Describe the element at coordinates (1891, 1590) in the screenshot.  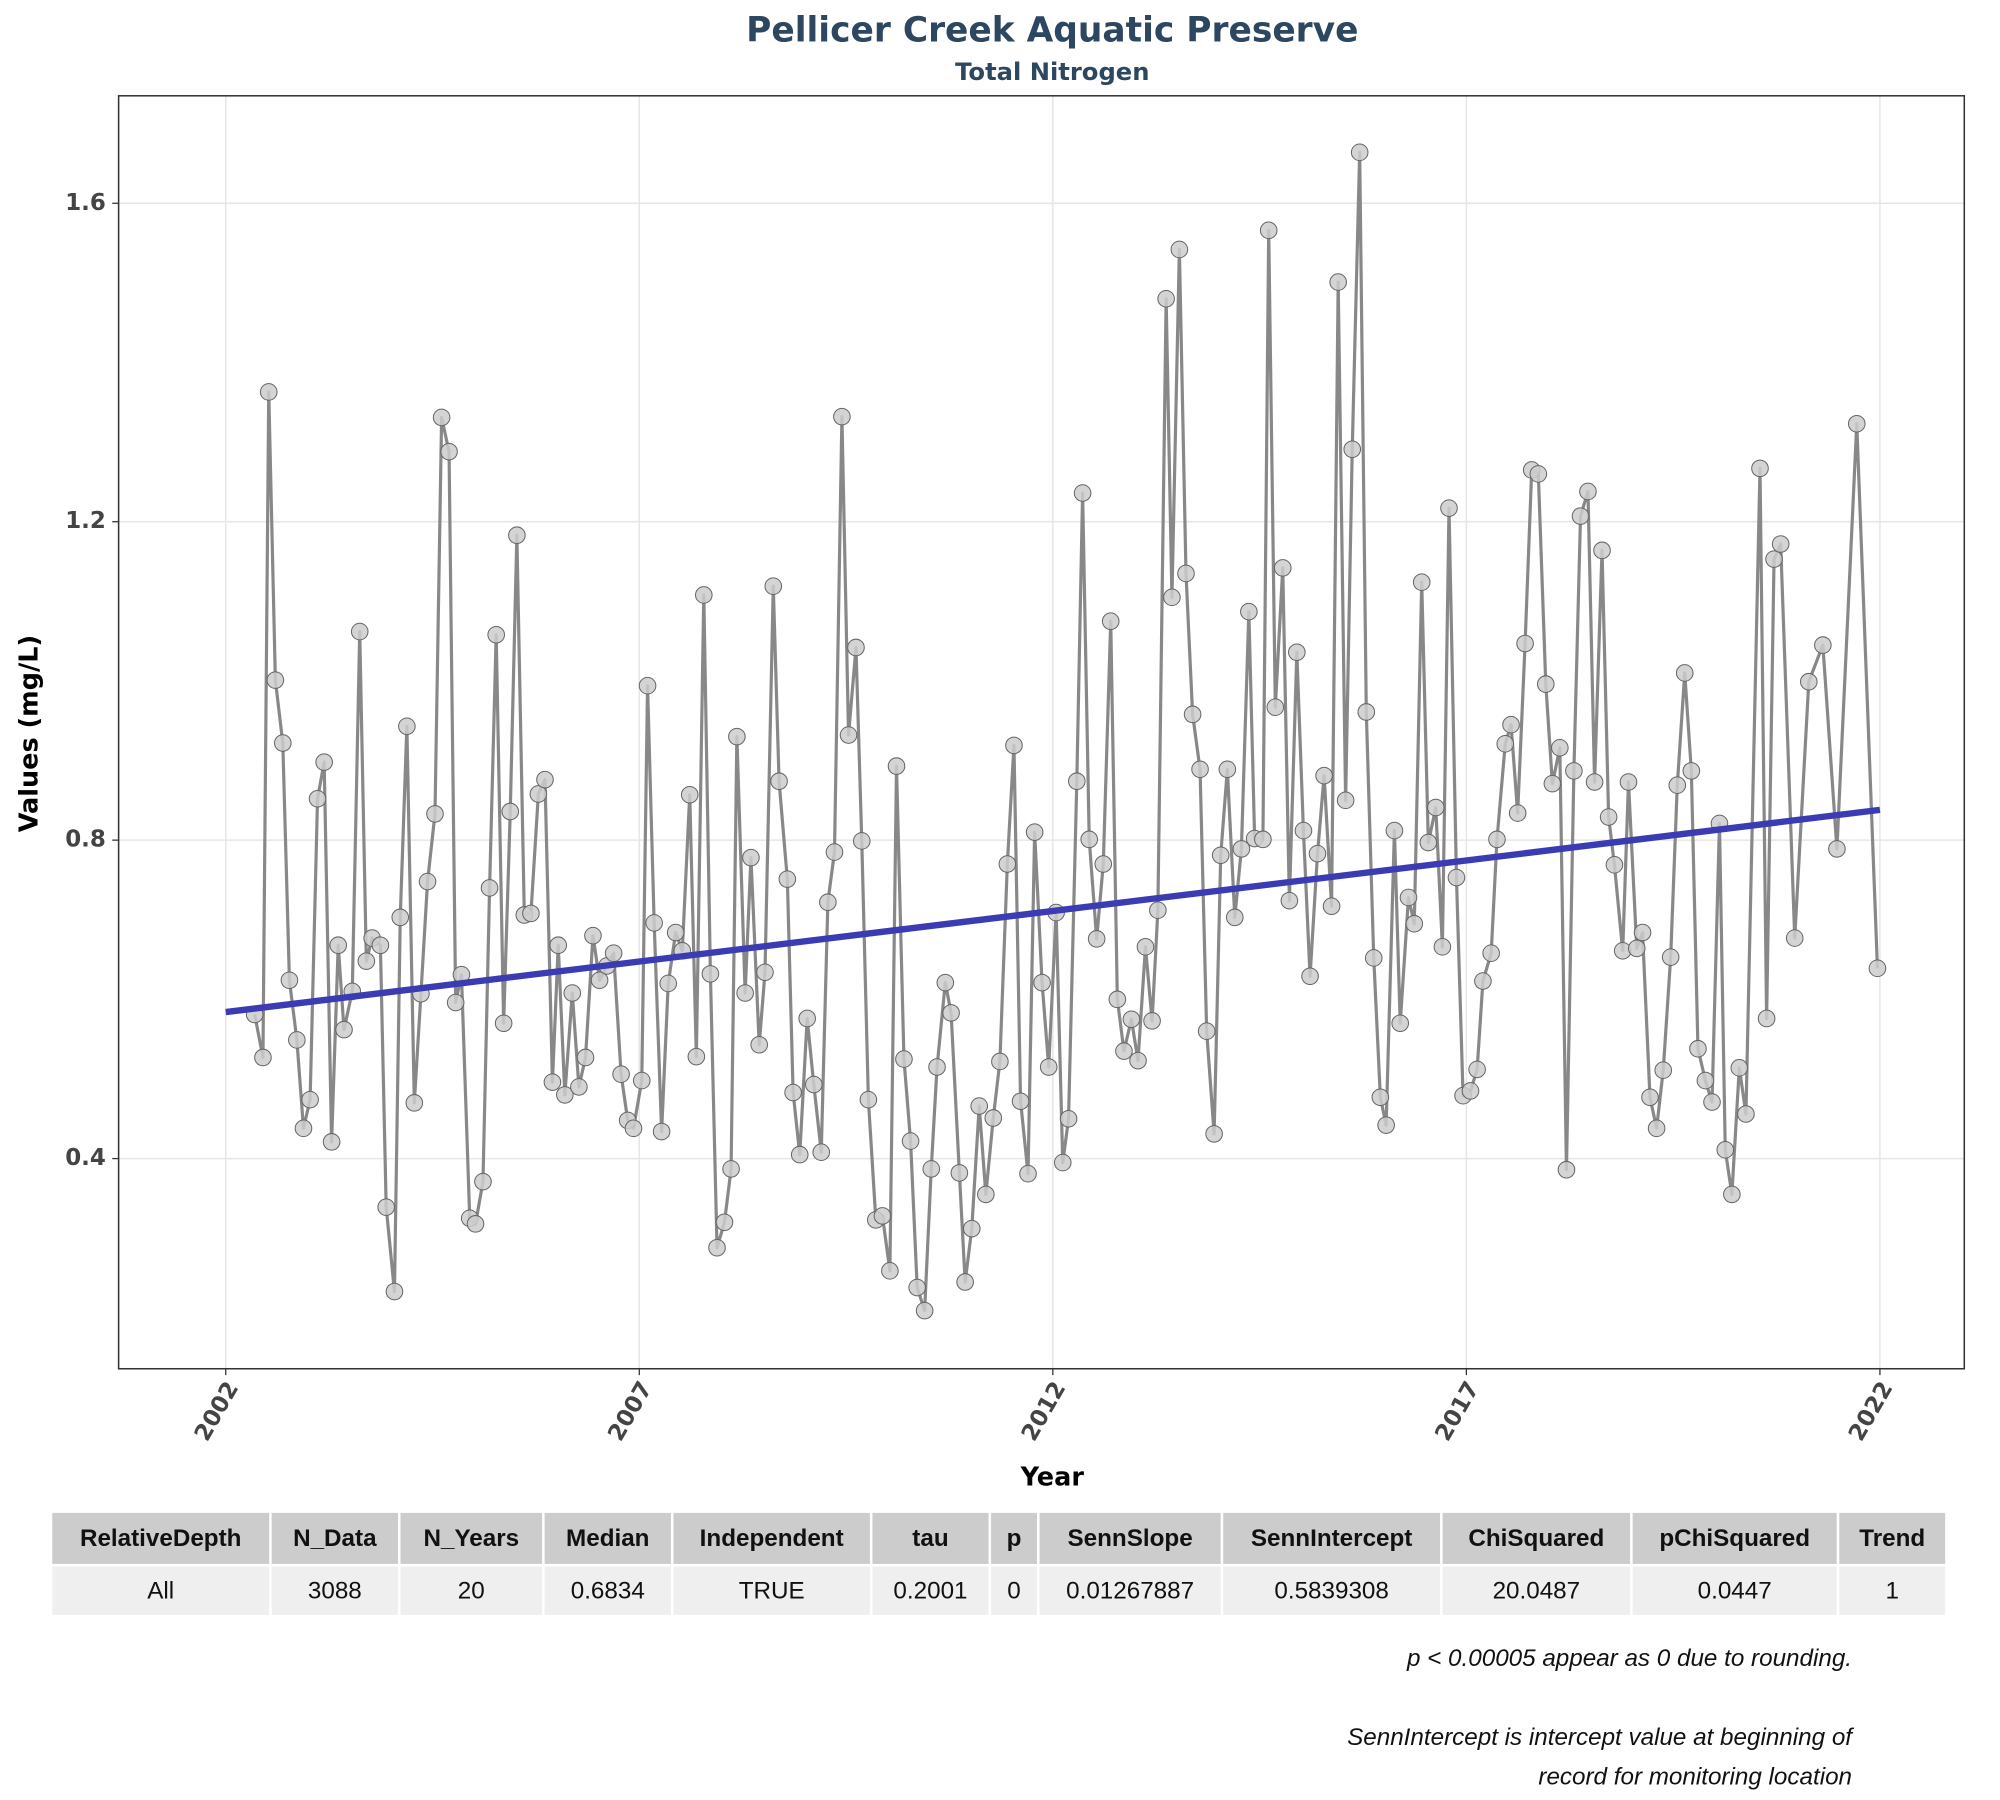
I see `table-cell-text: 1` at that location.